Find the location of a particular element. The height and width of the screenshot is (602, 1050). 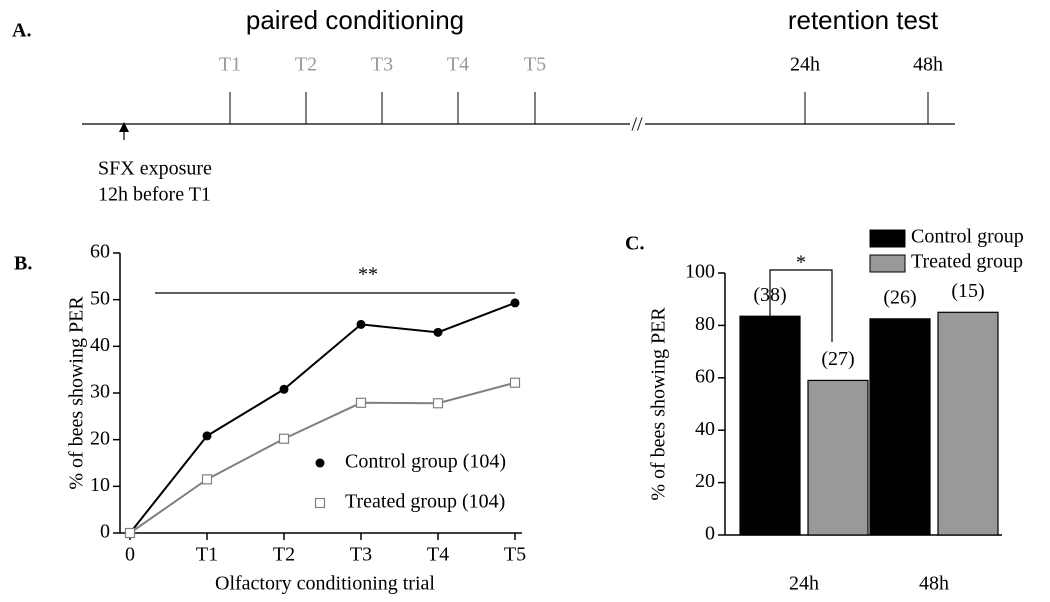

legend-label: Treated group (104) is located at coordinates (425, 502).